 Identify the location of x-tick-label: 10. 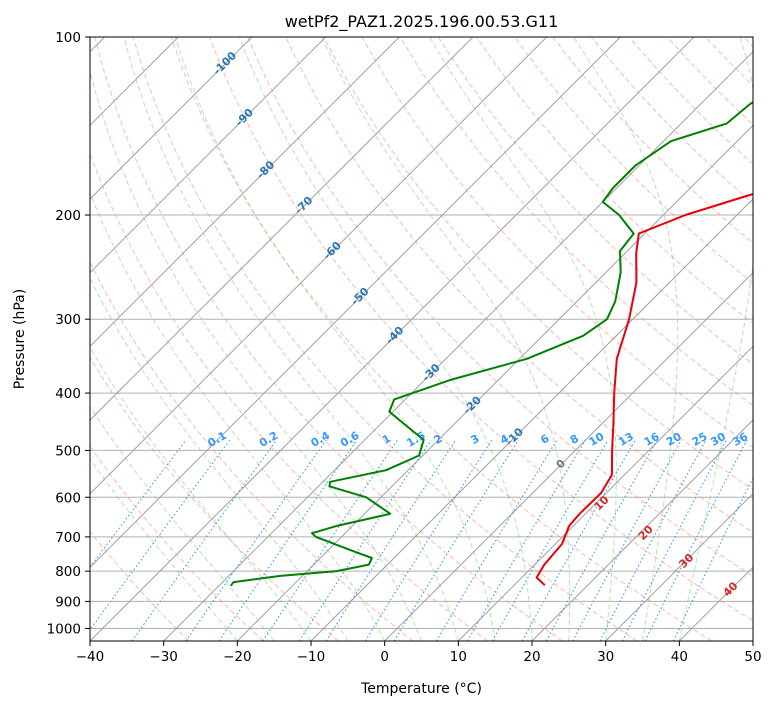
(458, 657).